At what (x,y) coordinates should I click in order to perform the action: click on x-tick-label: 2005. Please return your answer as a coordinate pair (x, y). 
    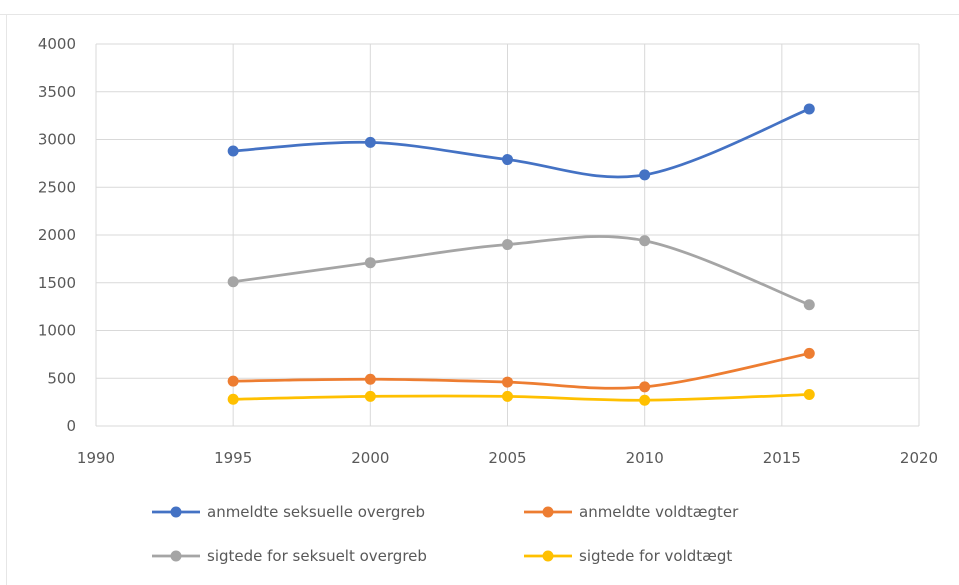
    Looking at the image, I should click on (507, 458).